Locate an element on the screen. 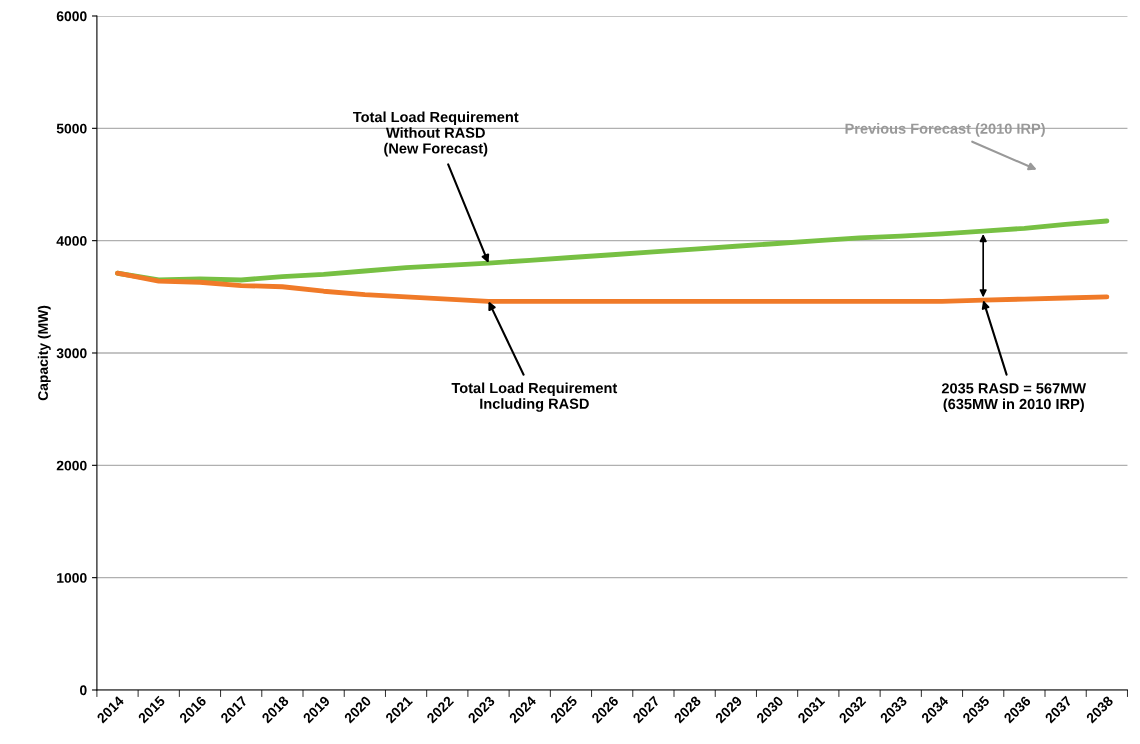 The width and height of the screenshot is (1140, 744). annotation: 2035 RASD = 567MW (635MW in 2010 IRP) is located at coordinates (1014, 398).